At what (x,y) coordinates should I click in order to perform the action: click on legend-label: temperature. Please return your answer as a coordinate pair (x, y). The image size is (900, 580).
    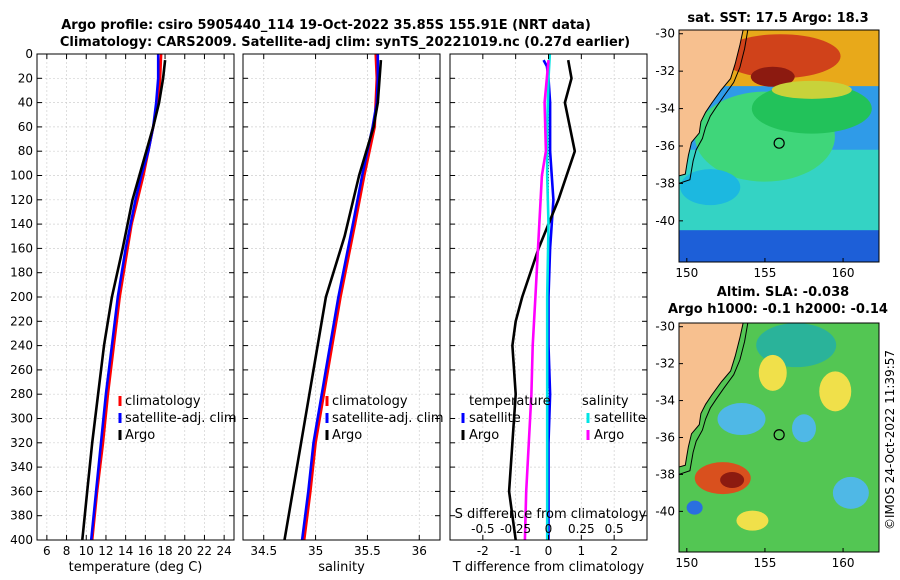
    Looking at the image, I should click on (510, 401).